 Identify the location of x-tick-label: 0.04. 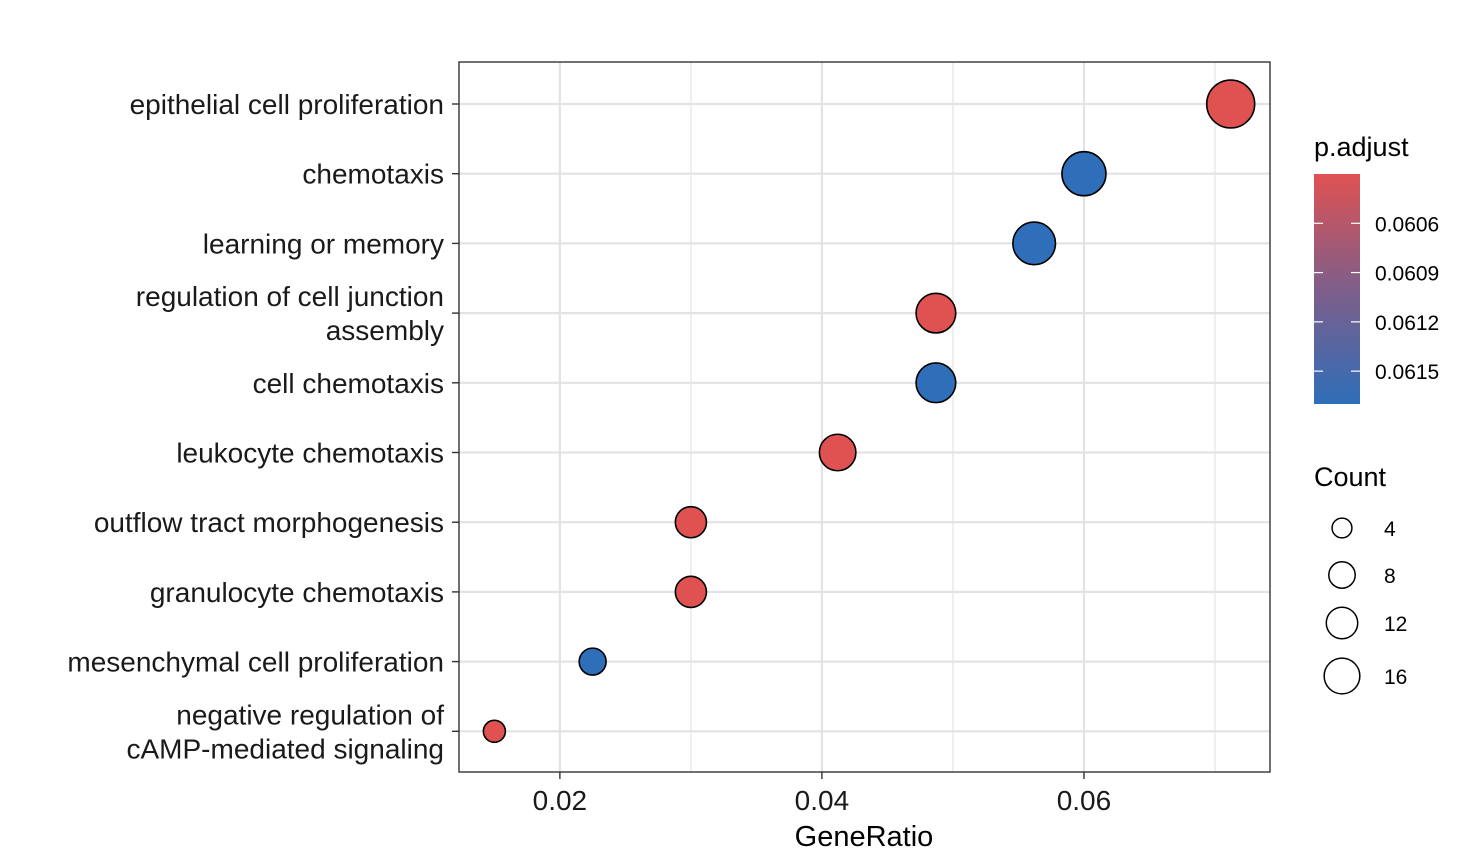
(822, 800).